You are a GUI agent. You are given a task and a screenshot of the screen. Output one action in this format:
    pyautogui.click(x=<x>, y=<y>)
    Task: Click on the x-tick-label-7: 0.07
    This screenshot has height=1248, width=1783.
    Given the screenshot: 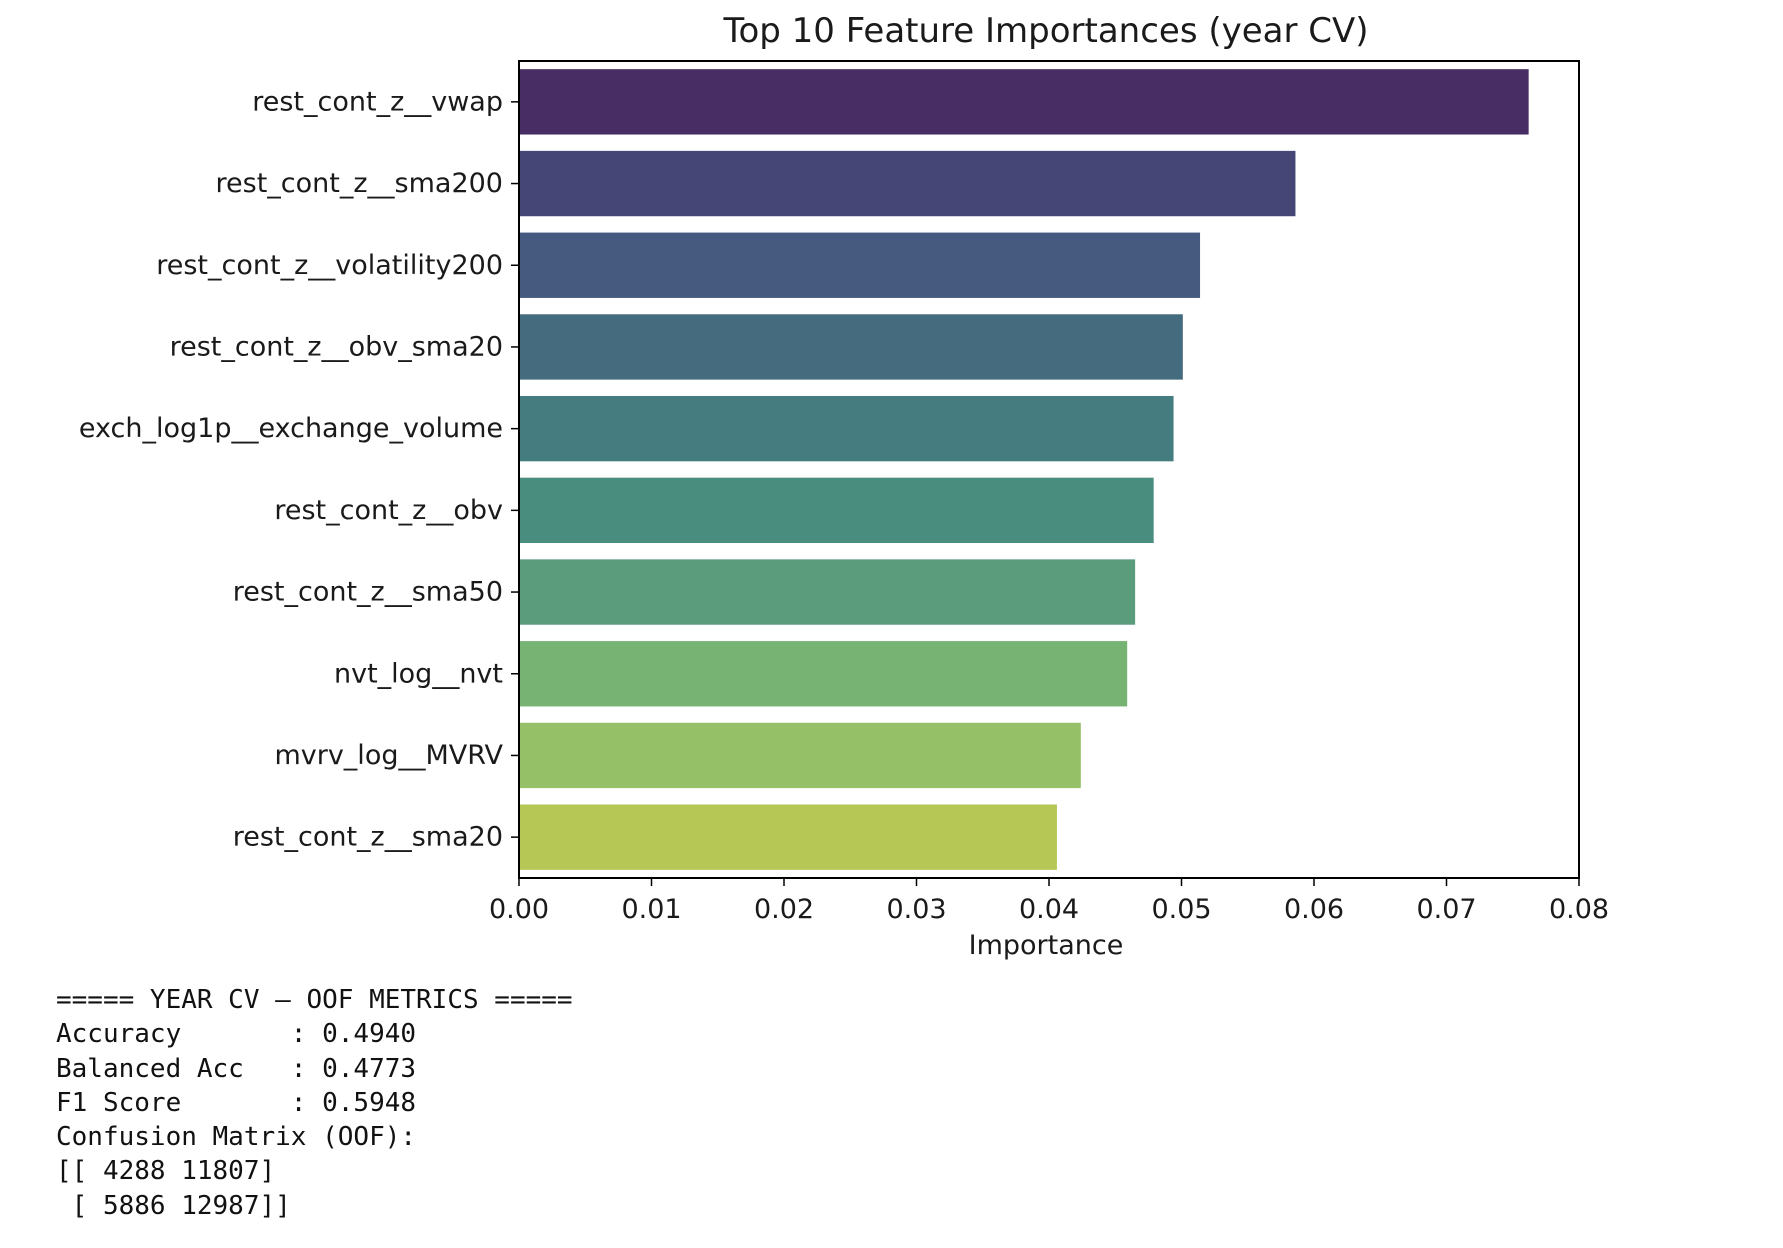 What is the action you would take?
    pyautogui.click(x=1446, y=909)
    